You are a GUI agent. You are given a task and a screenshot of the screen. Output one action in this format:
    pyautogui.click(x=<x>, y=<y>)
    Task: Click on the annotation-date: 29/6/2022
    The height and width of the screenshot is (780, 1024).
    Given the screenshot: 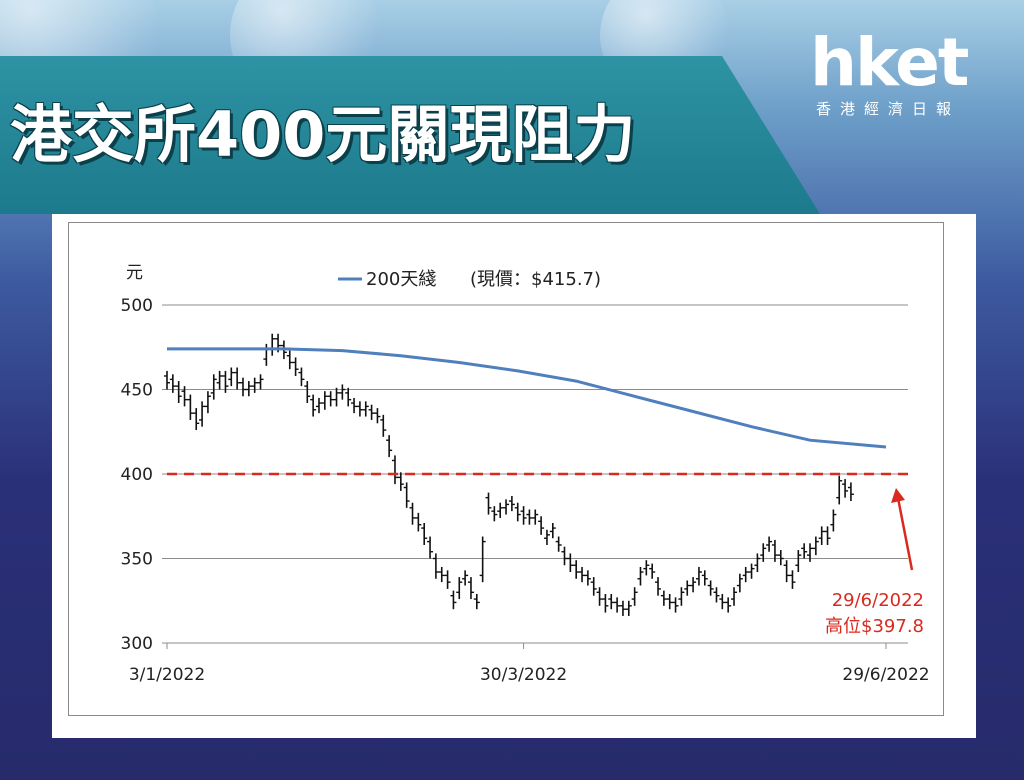 What is the action you would take?
    pyautogui.click(x=878, y=600)
    